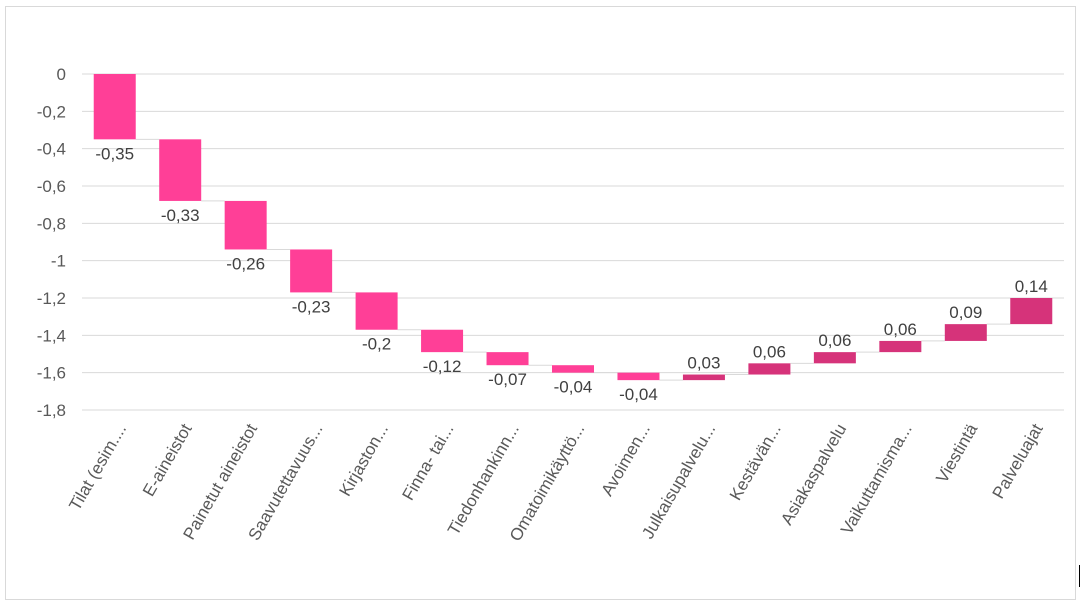  What do you see at coordinates (442, 366) in the screenshot?
I see `data-label: -0,12` at bounding box center [442, 366].